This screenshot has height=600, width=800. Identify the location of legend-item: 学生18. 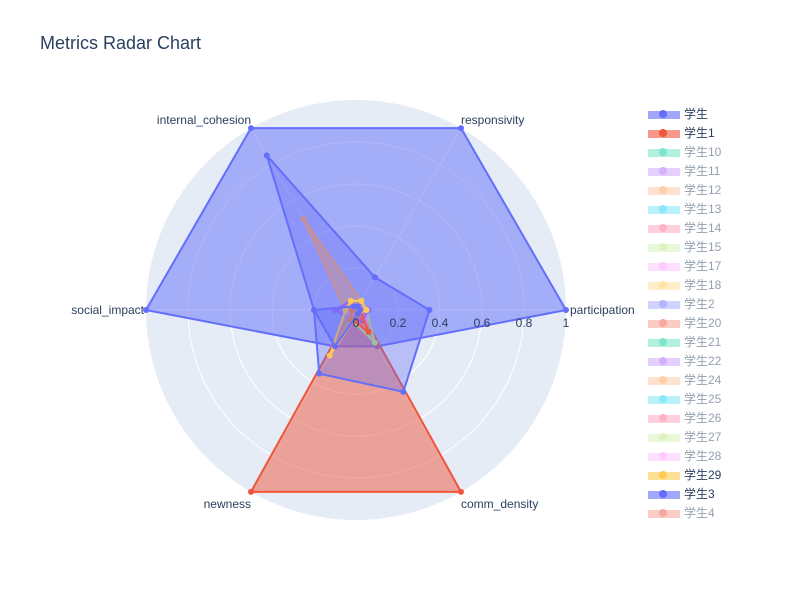
(723, 284).